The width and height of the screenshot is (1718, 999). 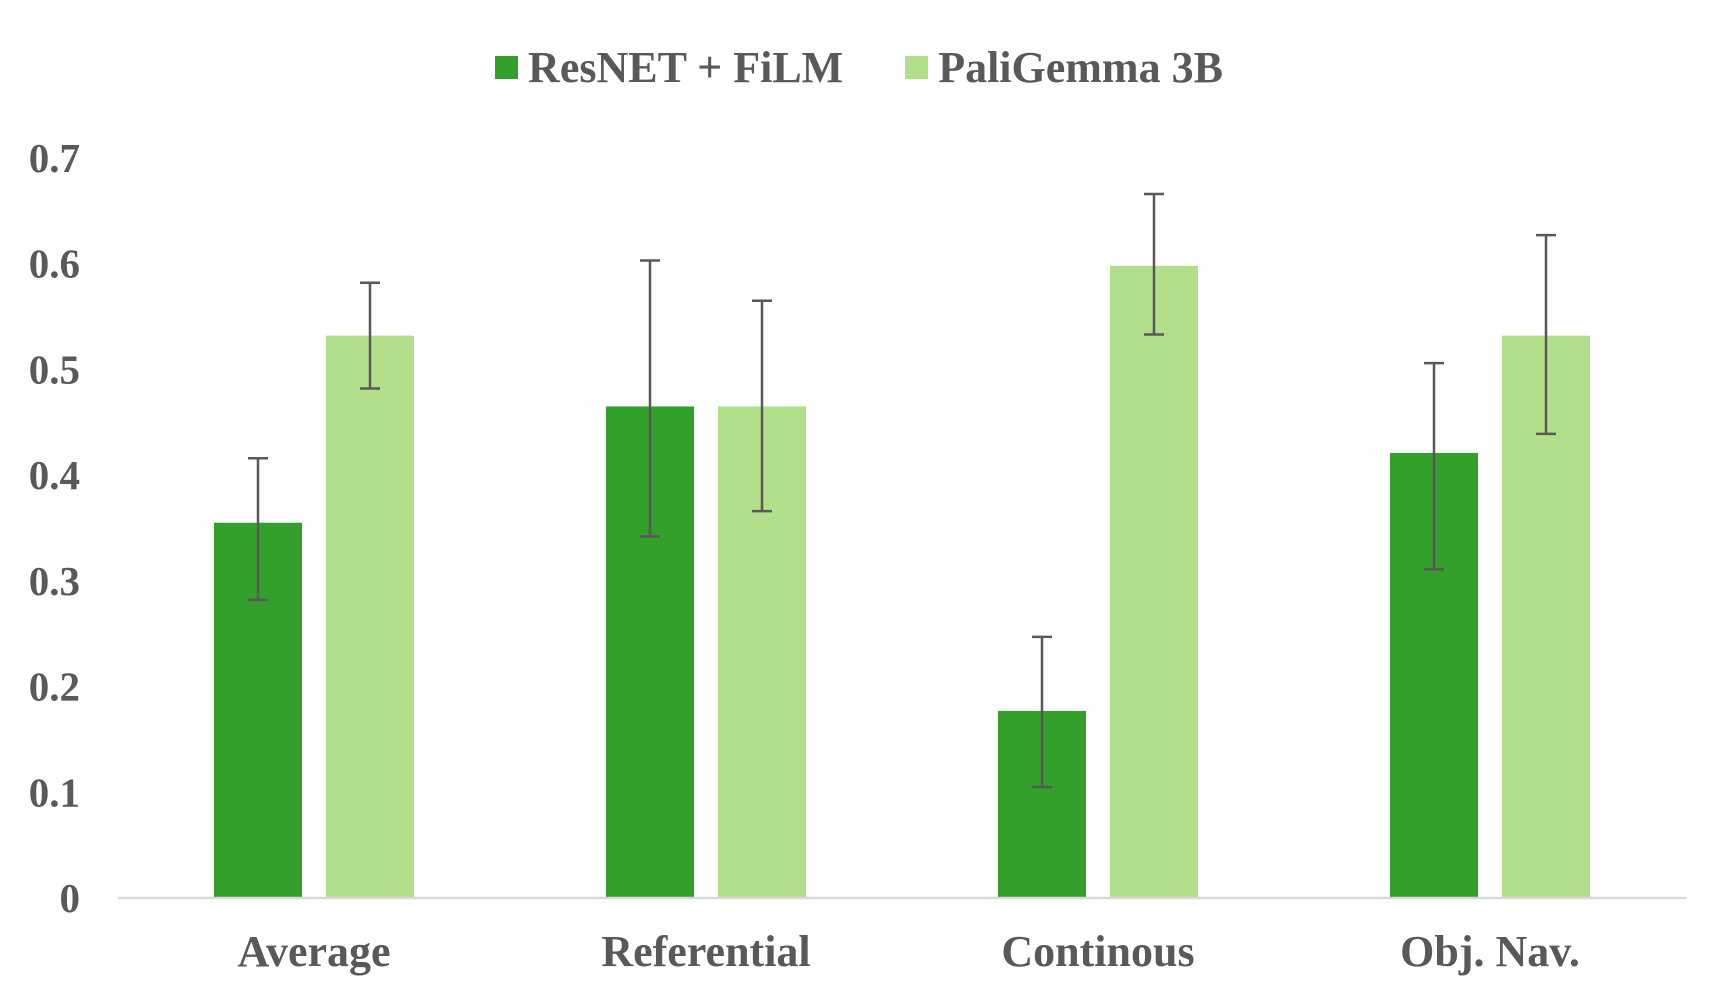 I want to click on y-tick-label: 0.4, so click(x=54, y=475).